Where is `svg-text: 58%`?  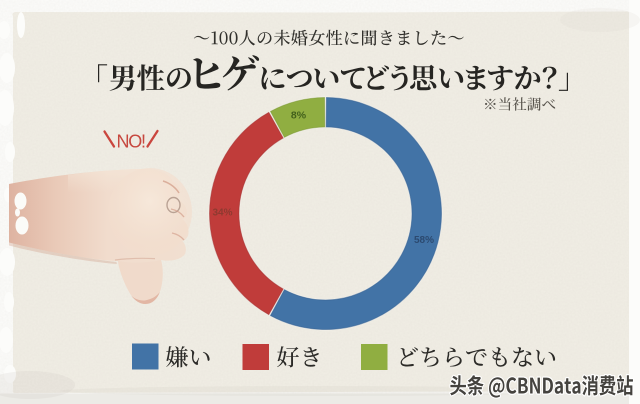 svg-text: 58% is located at coordinates (424, 240).